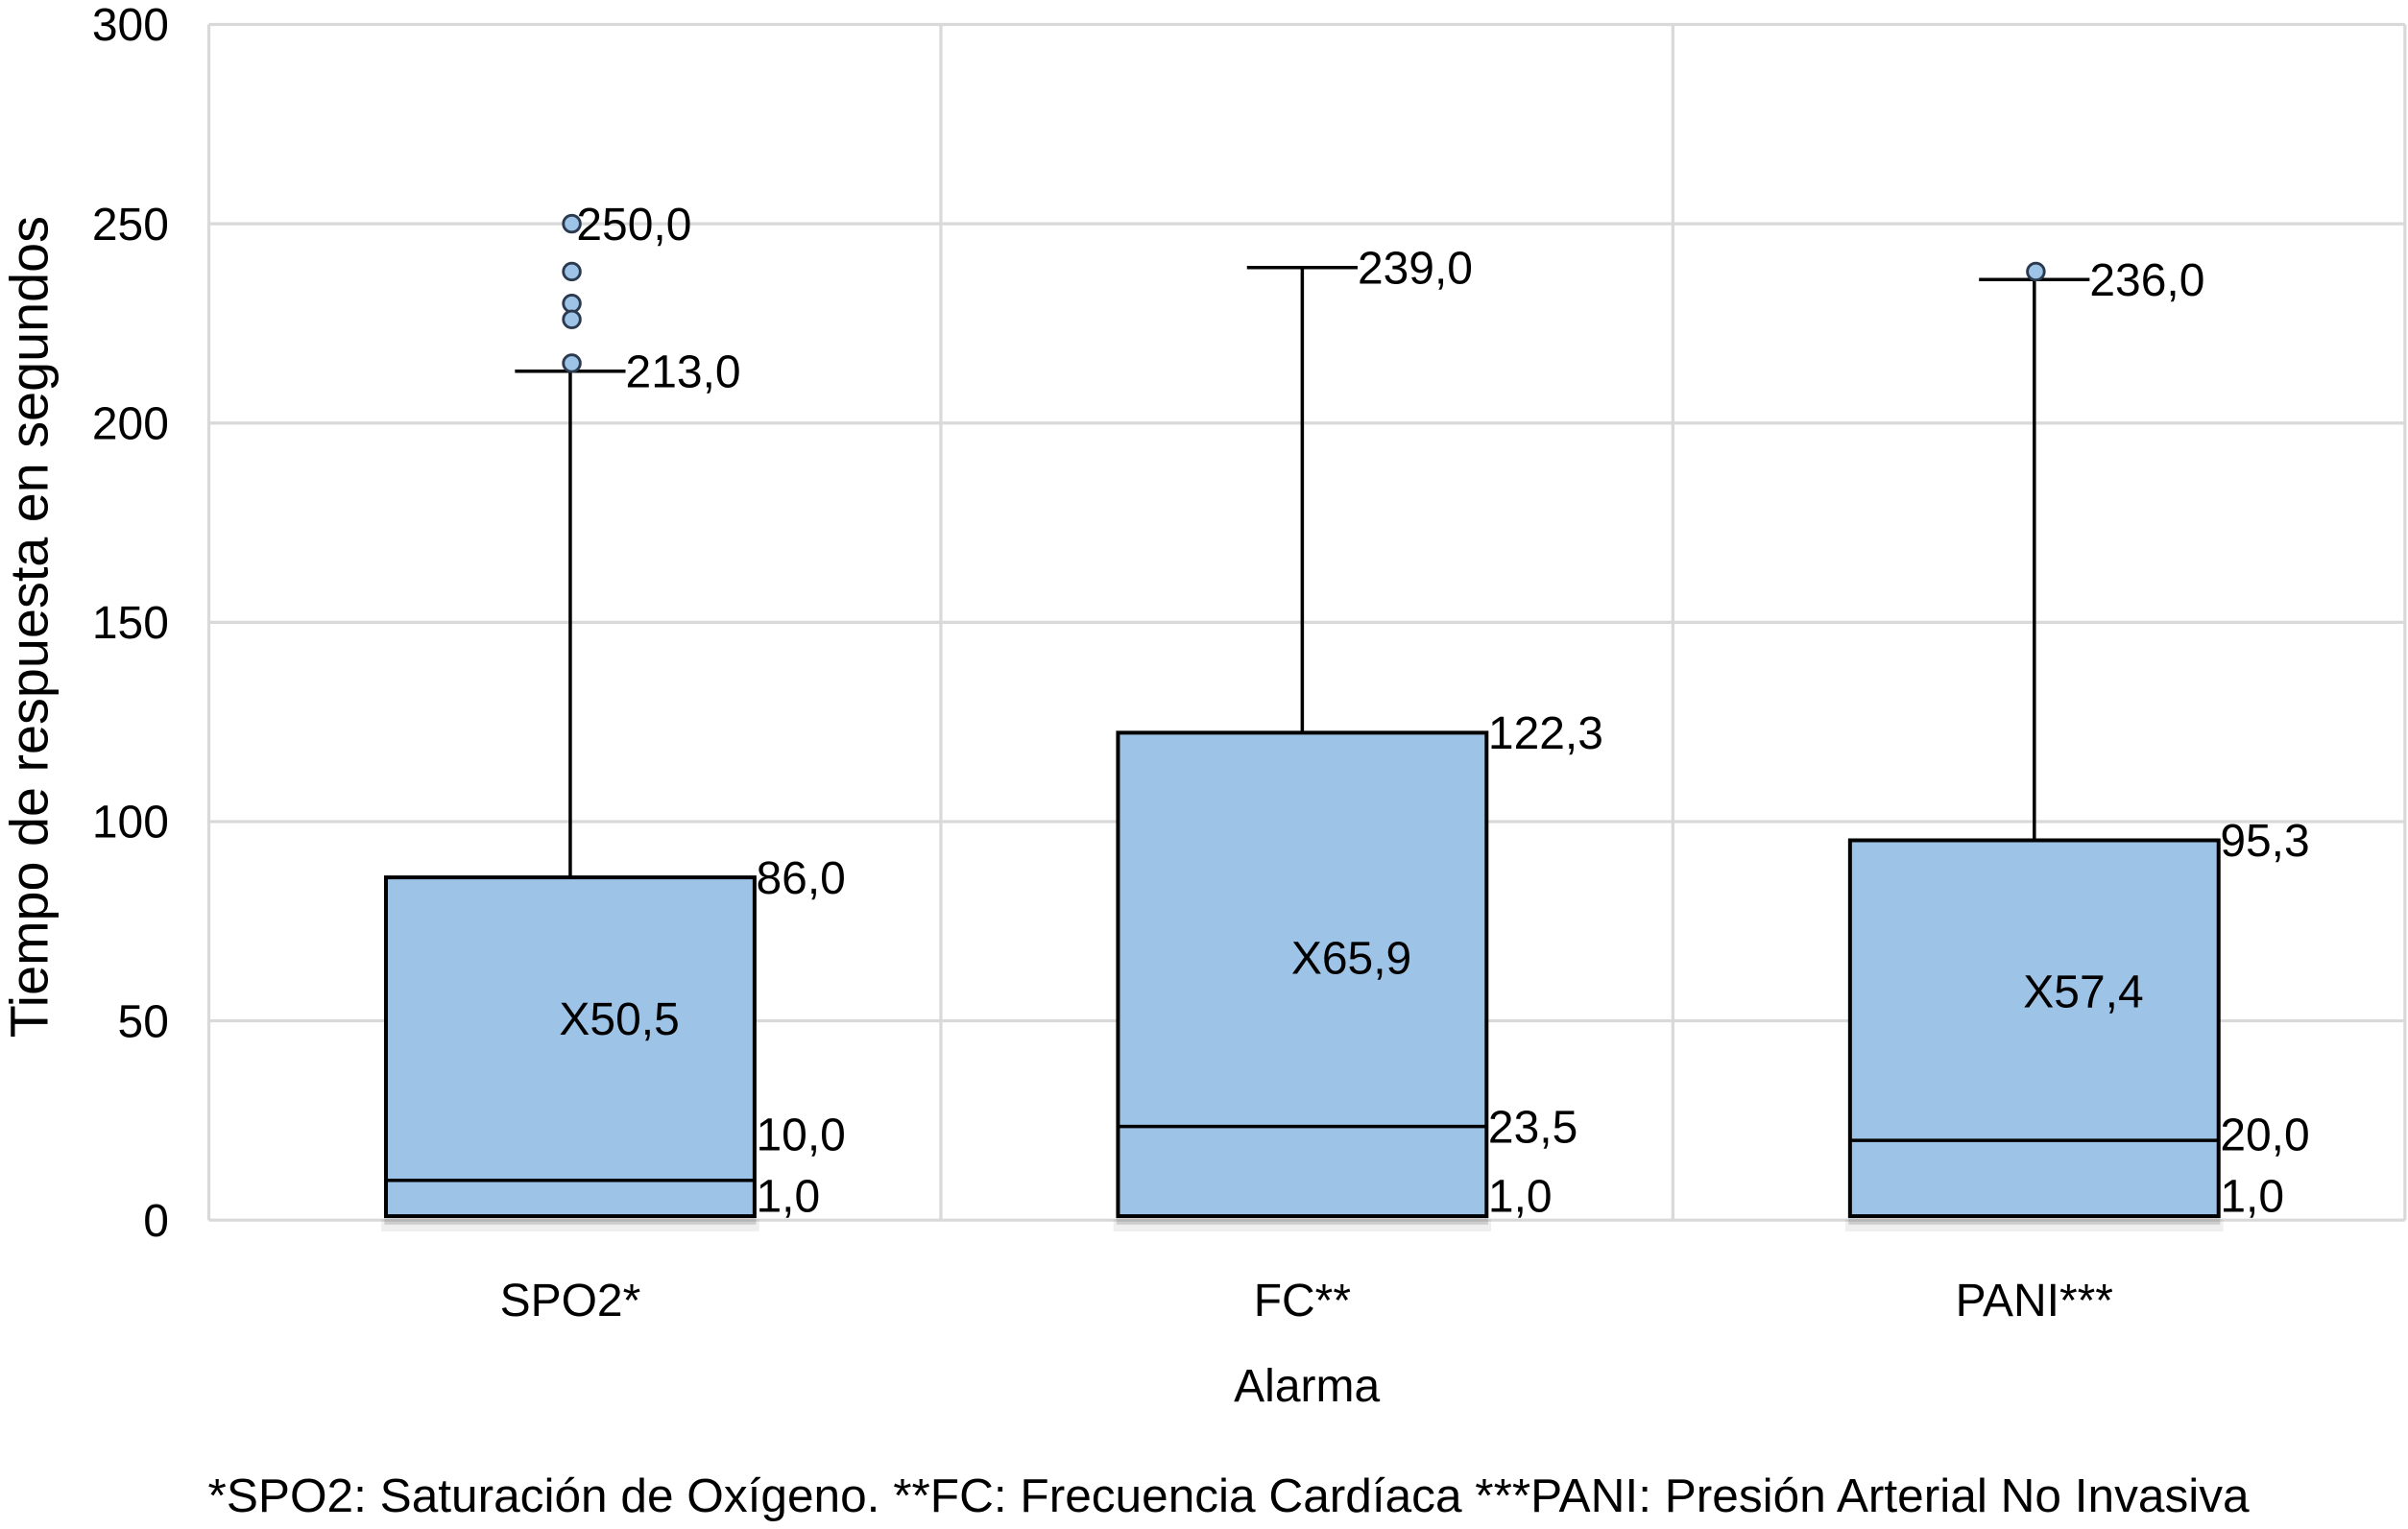 The height and width of the screenshot is (1529, 2408). What do you see at coordinates (30, 627) in the screenshot?
I see `y-axis-title: Tiempo de respuesta en segundos` at bounding box center [30, 627].